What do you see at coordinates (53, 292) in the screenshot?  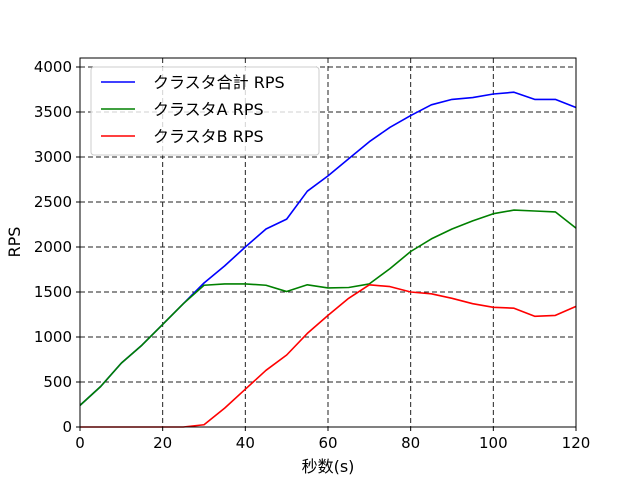 I see `y-tick-label: 1500` at bounding box center [53, 292].